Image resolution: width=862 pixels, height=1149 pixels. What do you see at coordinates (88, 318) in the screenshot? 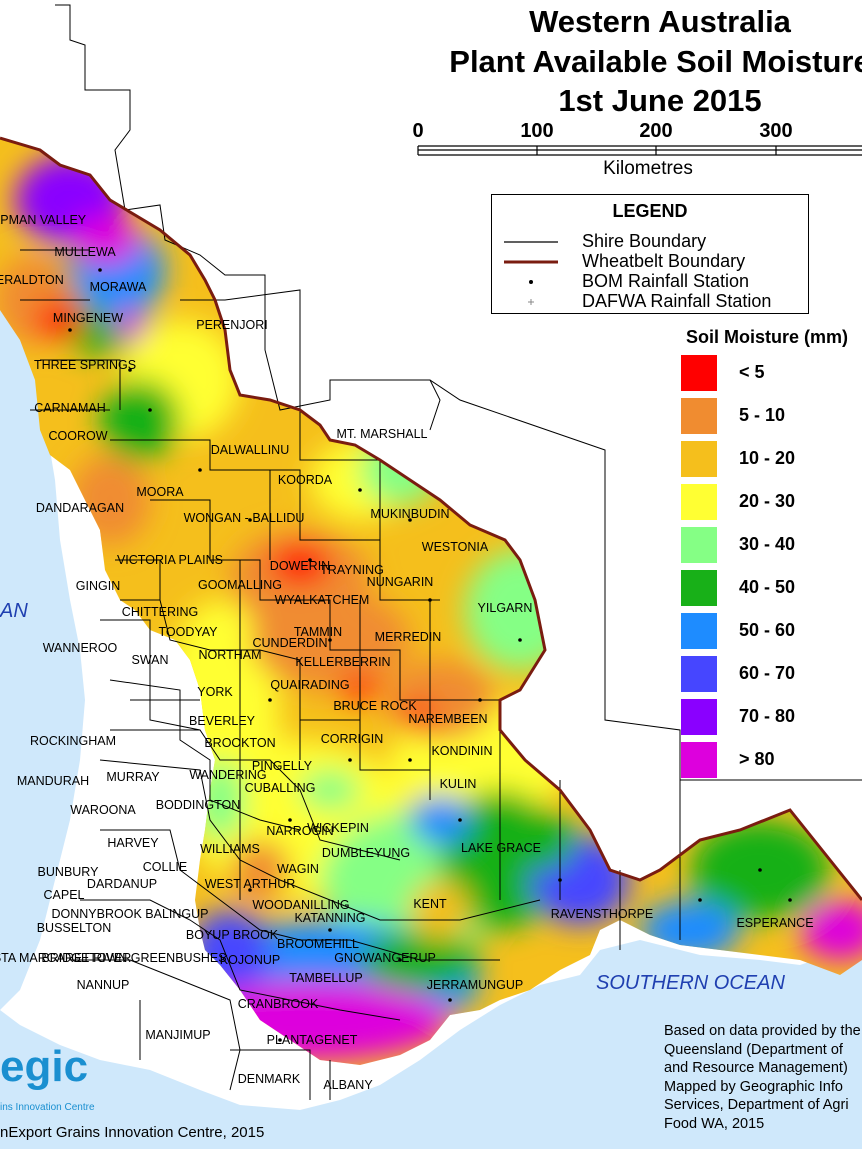
I see `place-label: MINGENEW` at bounding box center [88, 318].